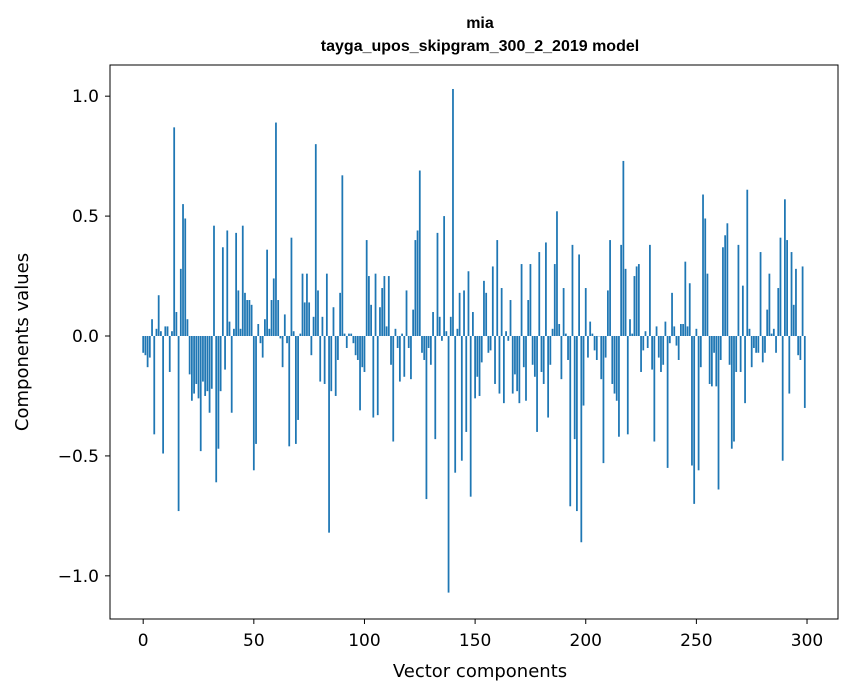 The image size is (867, 696). Describe the element at coordinates (22, 342) in the screenshot. I see `y-axis-label: Components values` at that location.